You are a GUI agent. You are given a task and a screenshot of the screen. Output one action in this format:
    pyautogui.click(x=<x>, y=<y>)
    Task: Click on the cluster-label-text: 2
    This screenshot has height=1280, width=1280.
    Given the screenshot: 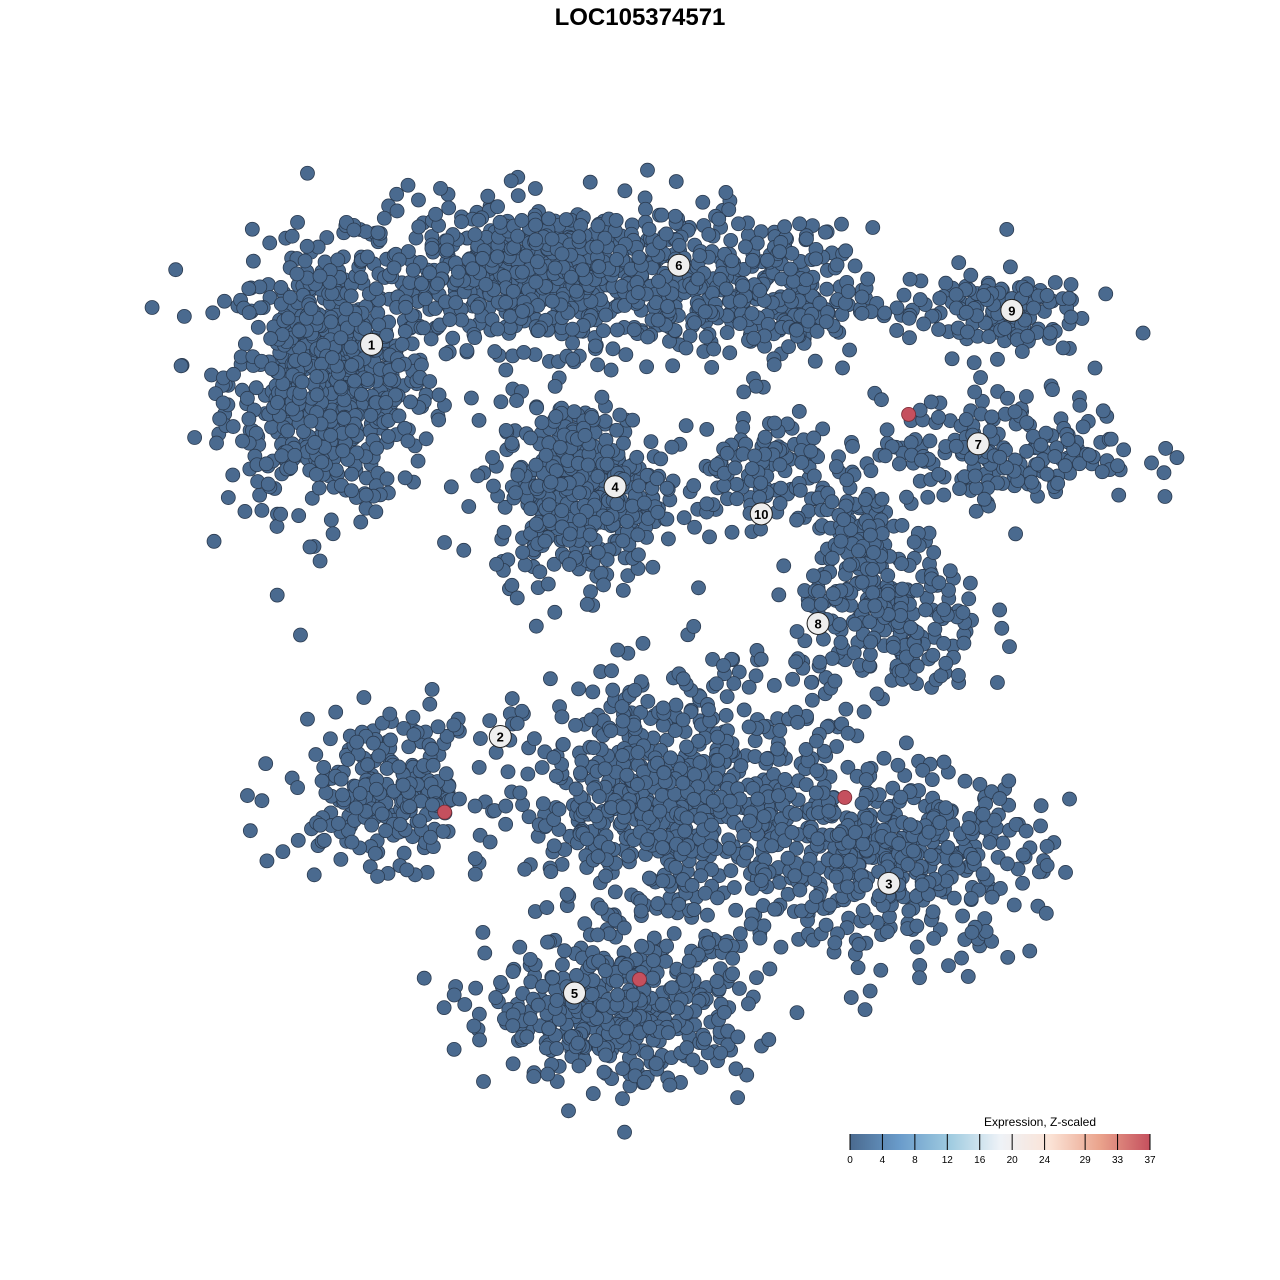 What is the action you would take?
    pyautogui.click(x=500, y=736)
    